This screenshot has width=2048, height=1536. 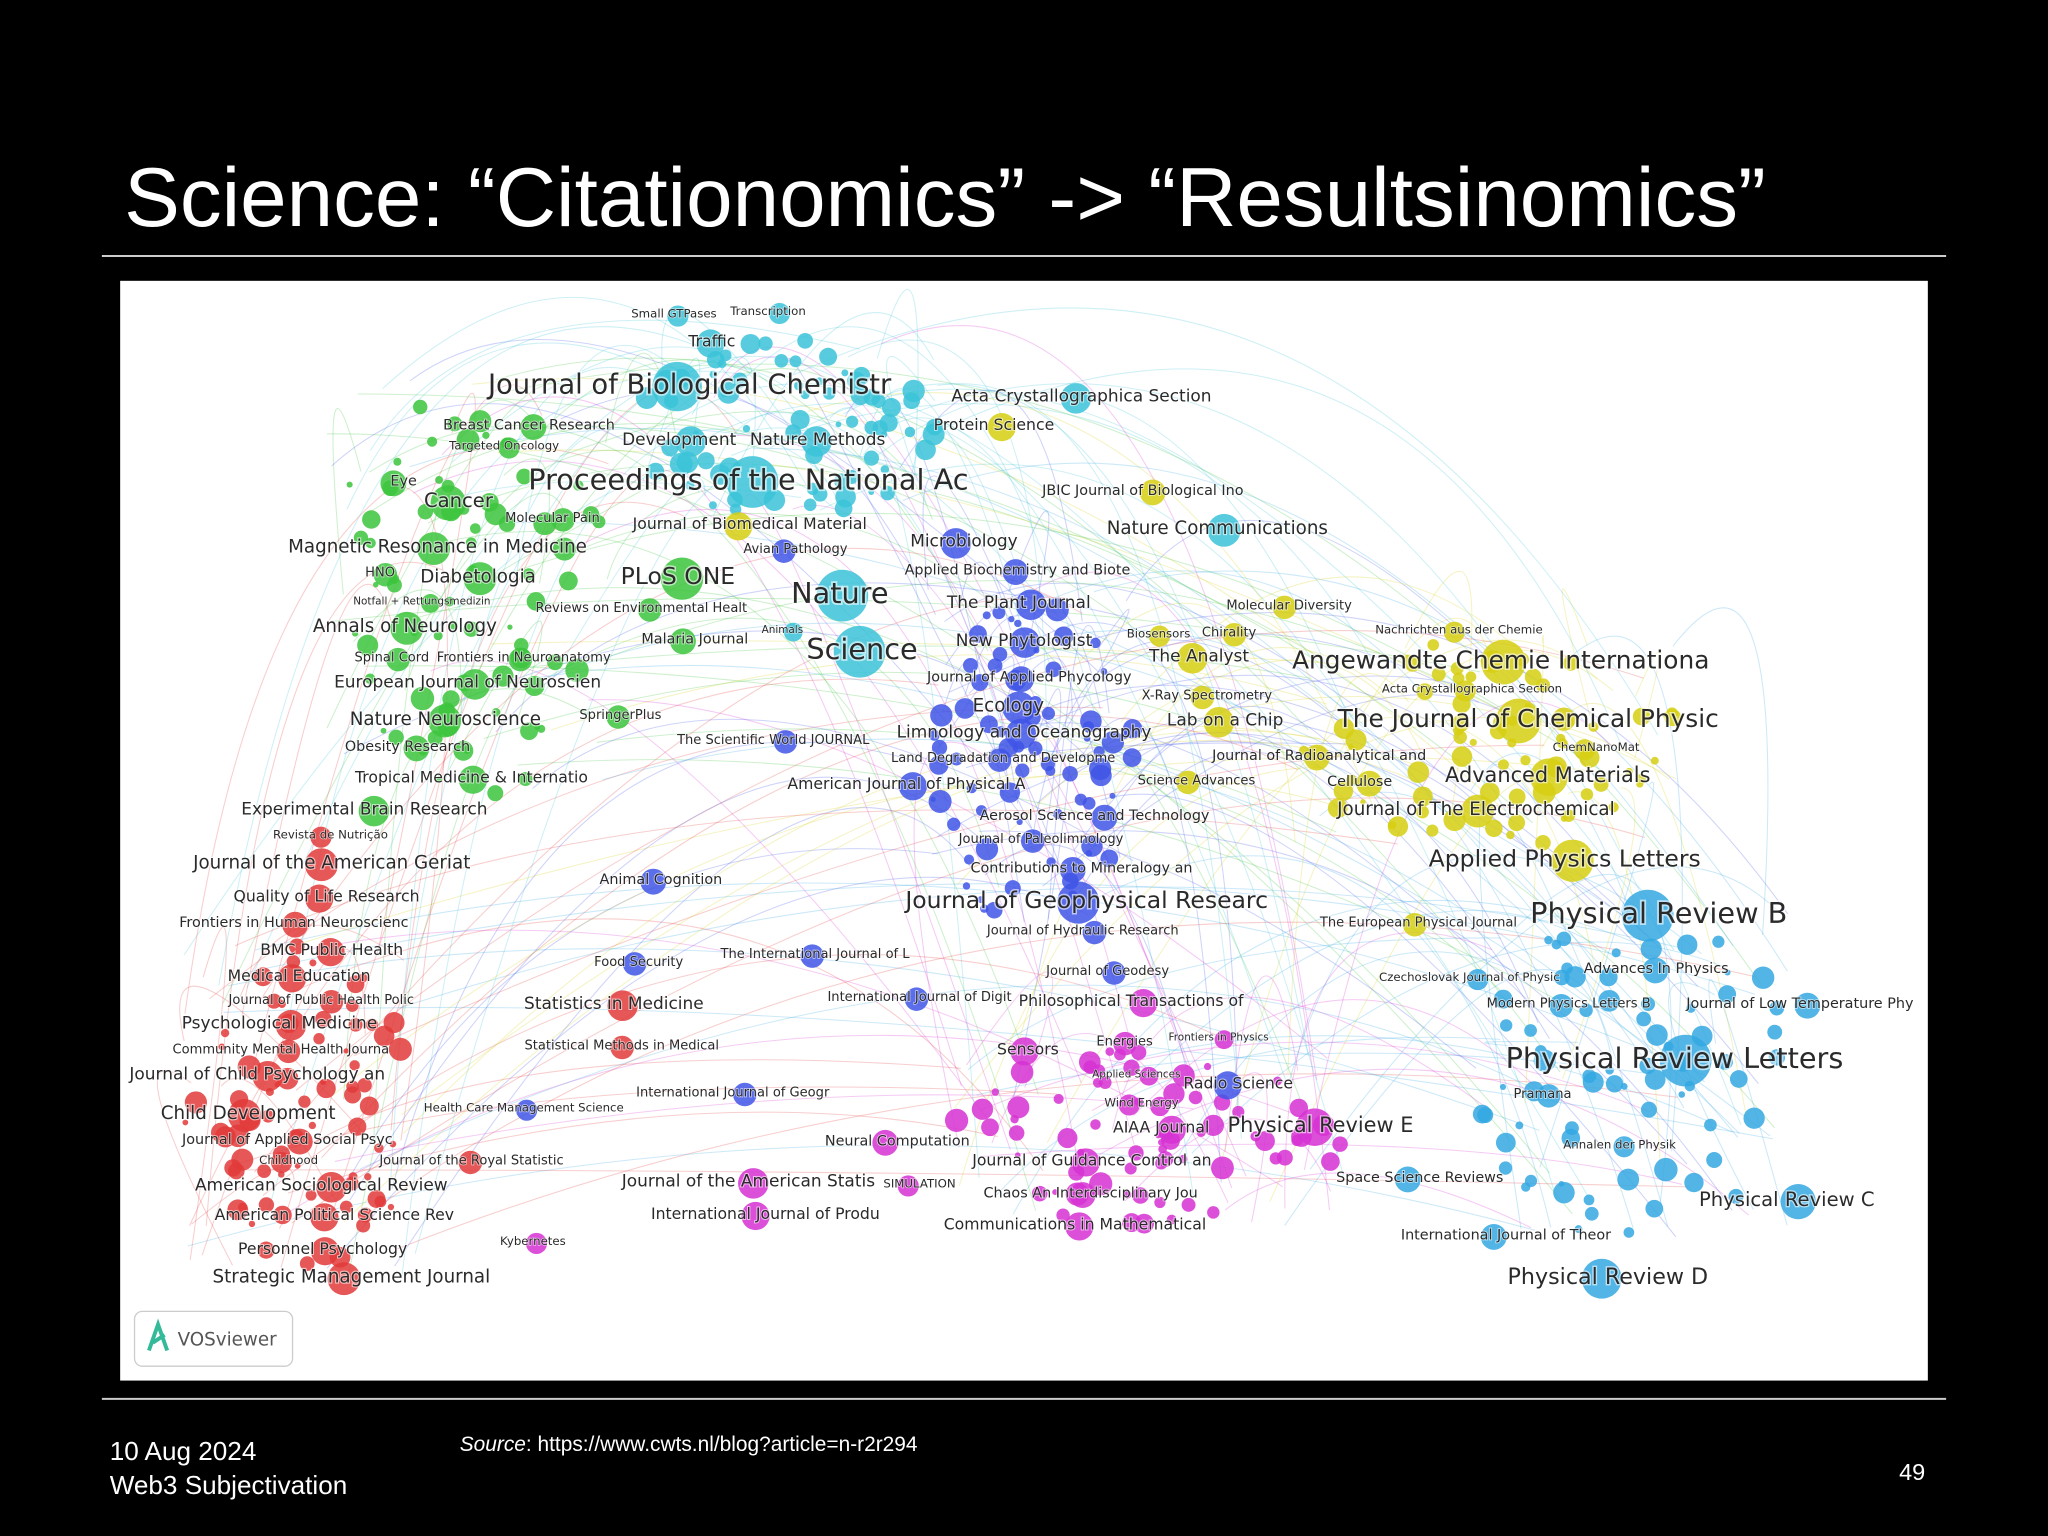 I want to click on map-label: Radio Science, so click(x=1238, y=1082).